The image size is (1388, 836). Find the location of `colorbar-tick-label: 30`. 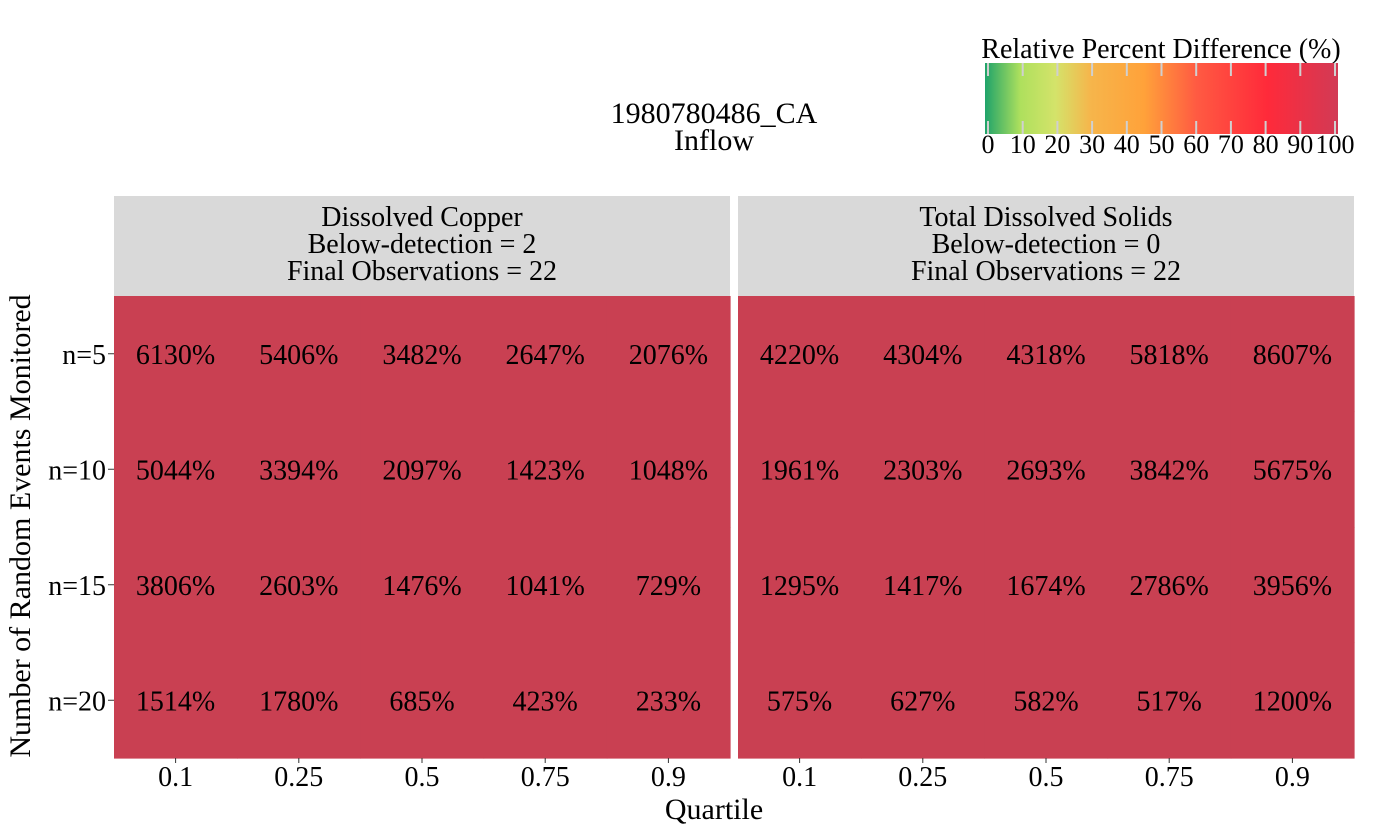

colorbar-tick-label: 30 is located at coordinates (1092, 144).